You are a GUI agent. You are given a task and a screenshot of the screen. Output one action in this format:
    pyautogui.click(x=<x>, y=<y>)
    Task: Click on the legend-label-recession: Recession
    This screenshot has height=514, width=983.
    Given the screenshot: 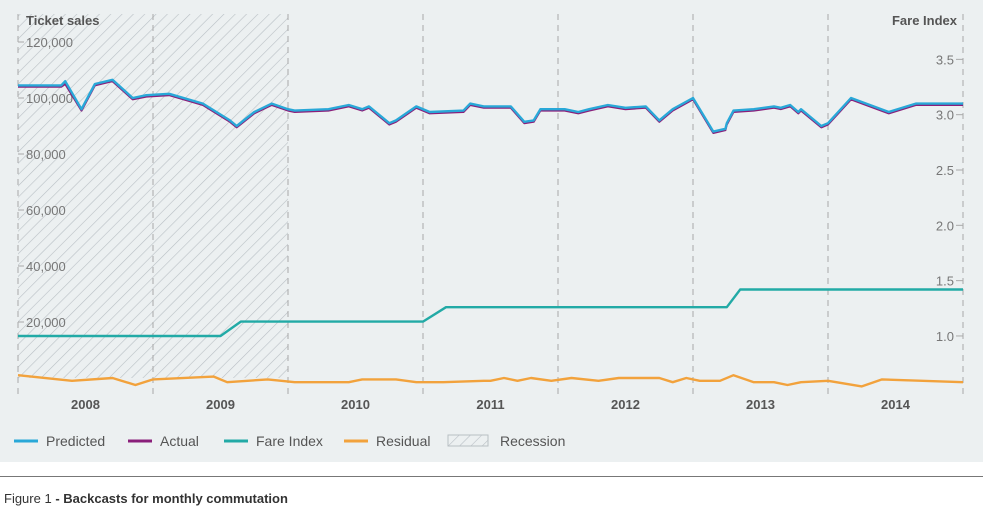 What is the action you would take?
    pyautogui.click(x=532, y=441)
    